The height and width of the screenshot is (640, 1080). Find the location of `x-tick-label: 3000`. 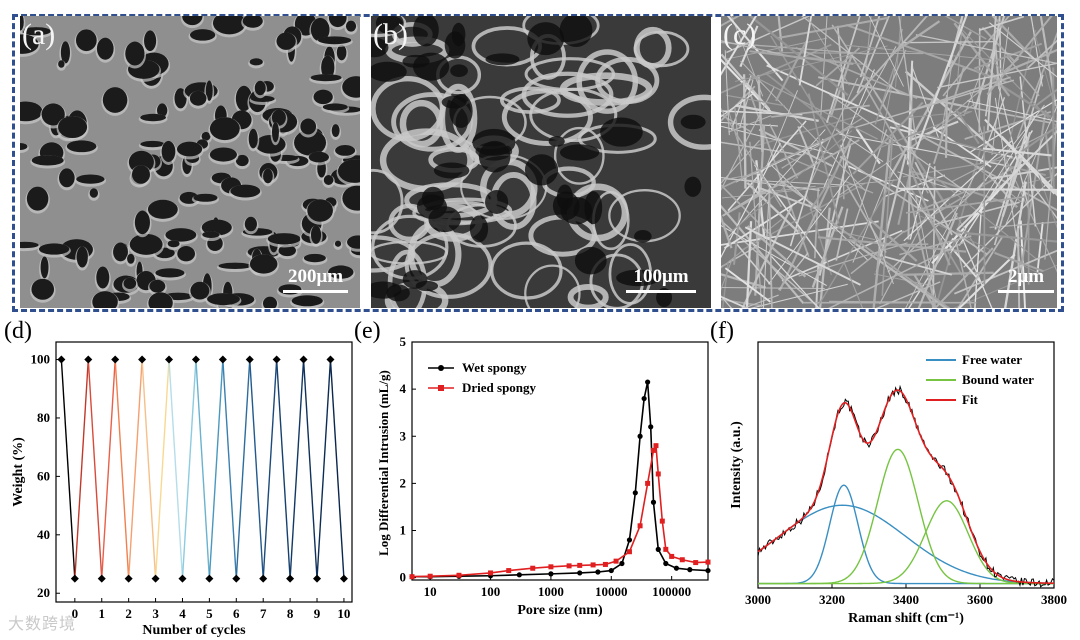

x-tick-label: 3000 is located at coordinates (758, 599).